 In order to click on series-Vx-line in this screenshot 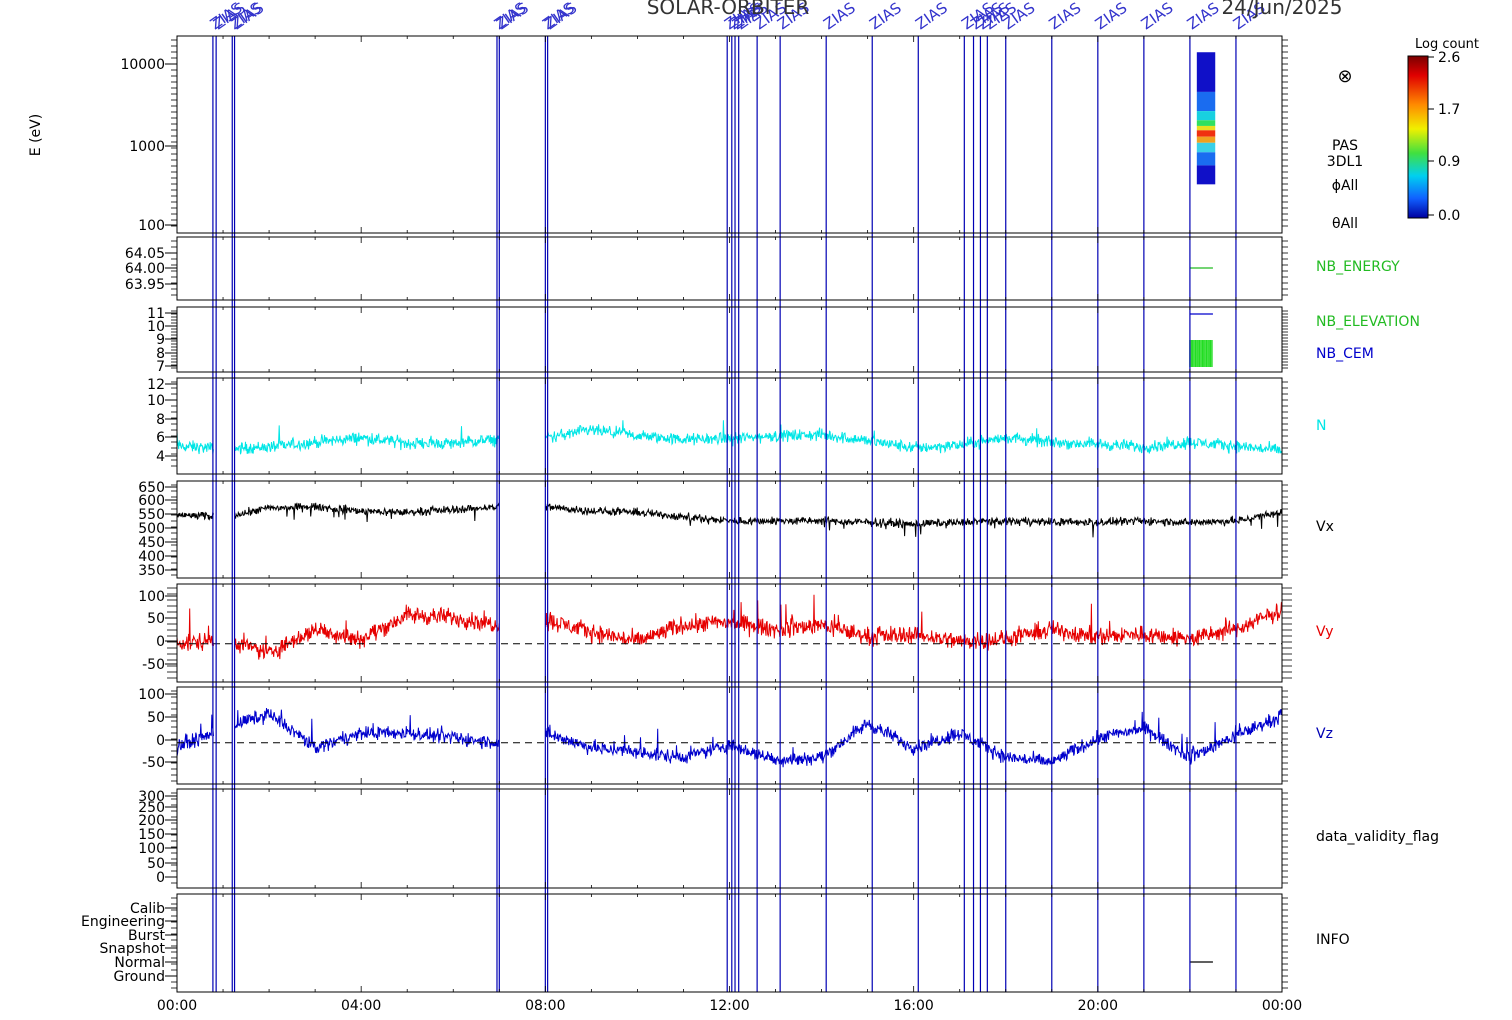, I will do `click(729, 520)`.